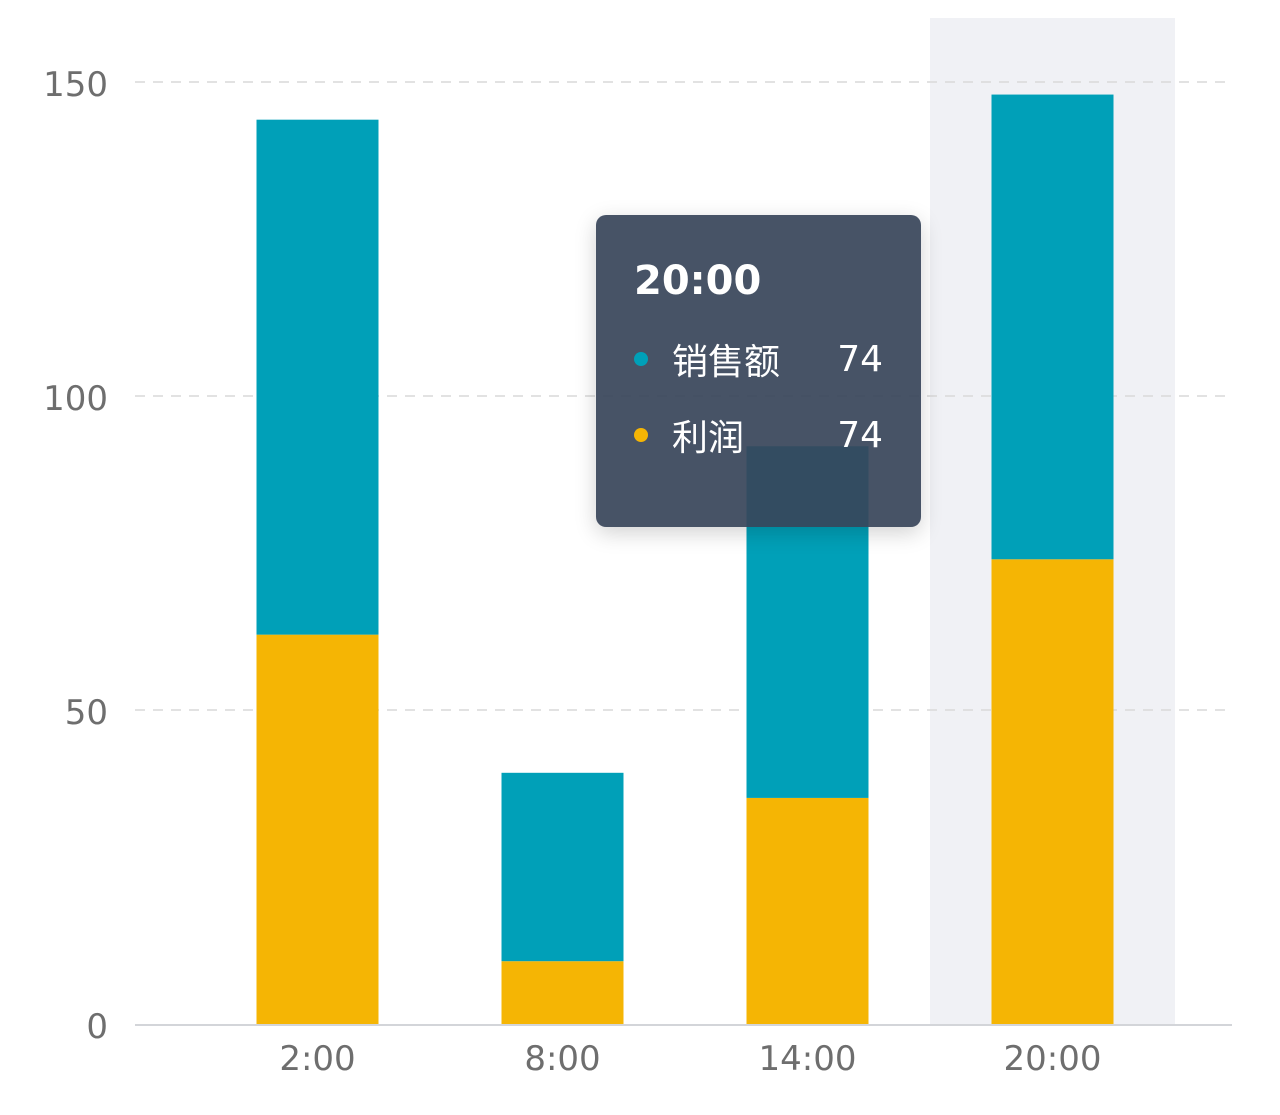 The width and height of the screenshot is (1280, 1115). I want to click on tooltip-row-sales: 销售额 74, so click(758, 359).